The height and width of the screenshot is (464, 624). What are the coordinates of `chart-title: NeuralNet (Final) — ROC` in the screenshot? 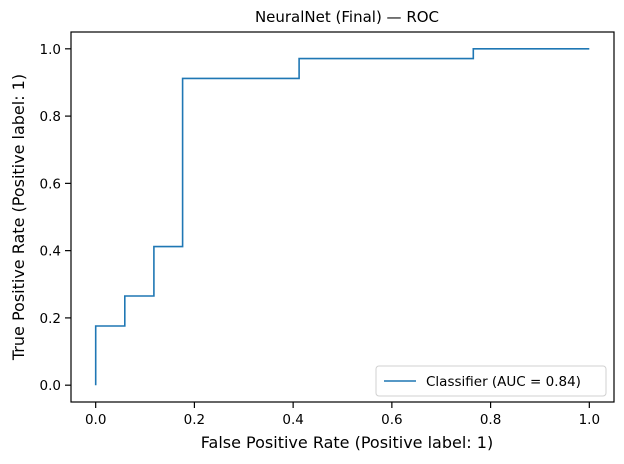 It's located at (347, 17).